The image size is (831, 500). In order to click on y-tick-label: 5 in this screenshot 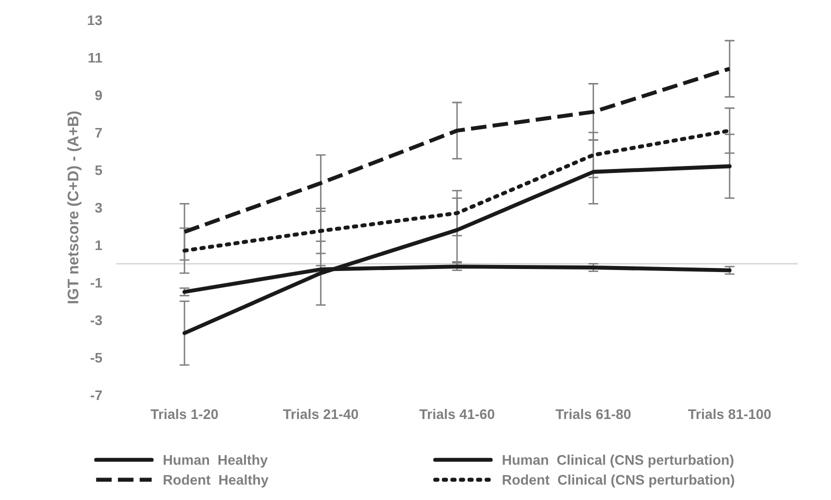, I will do `click(98, 170)`.